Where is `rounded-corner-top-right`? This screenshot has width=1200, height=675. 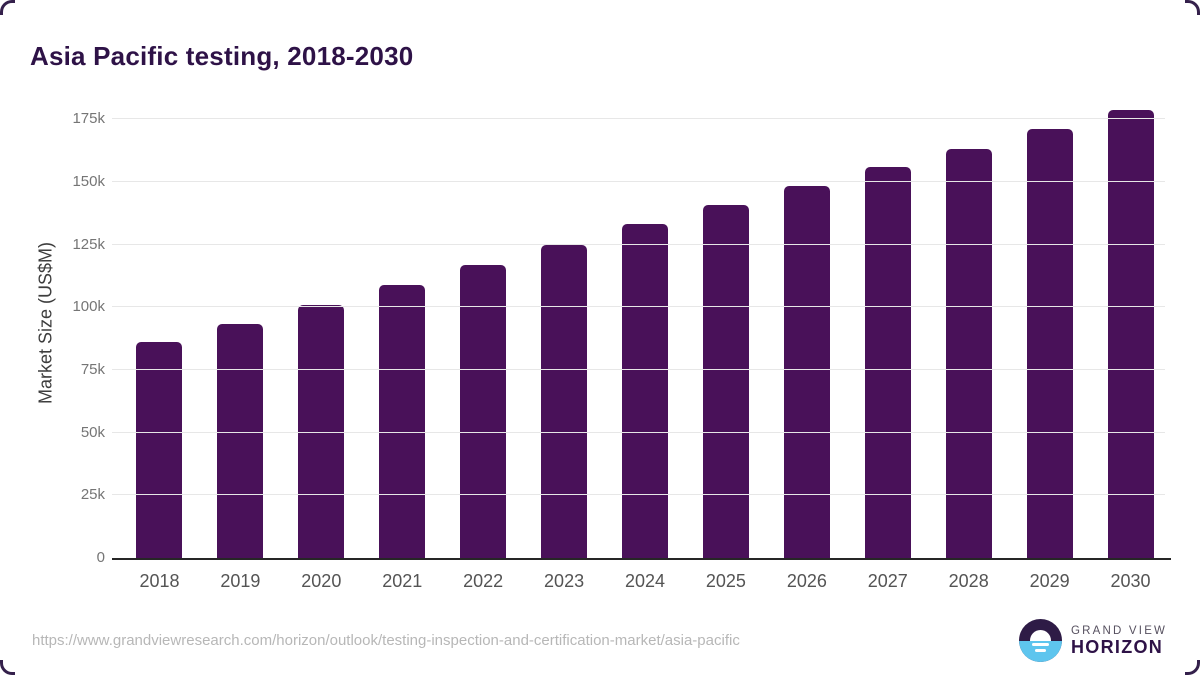 rounded-corner-top-right is located at coordinates (1192, 7).